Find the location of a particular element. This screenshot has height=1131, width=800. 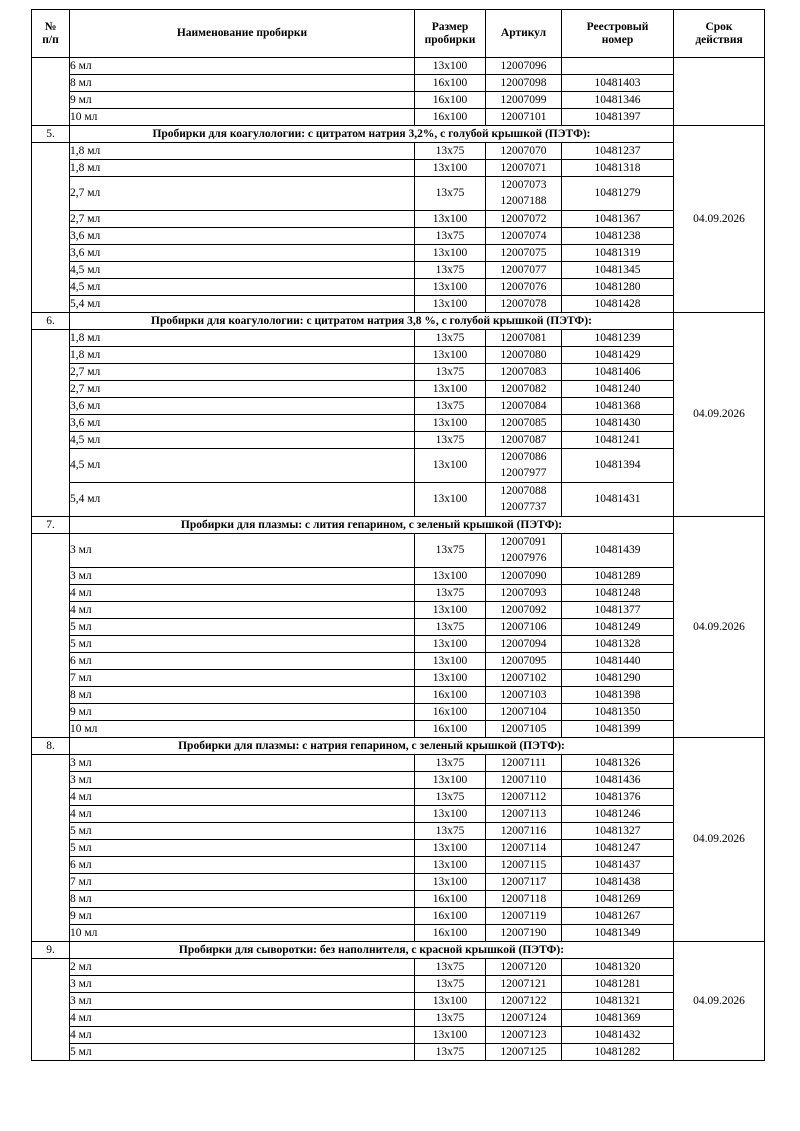

registry-number-cell: 10481267 is located at coordinates (617, 916).